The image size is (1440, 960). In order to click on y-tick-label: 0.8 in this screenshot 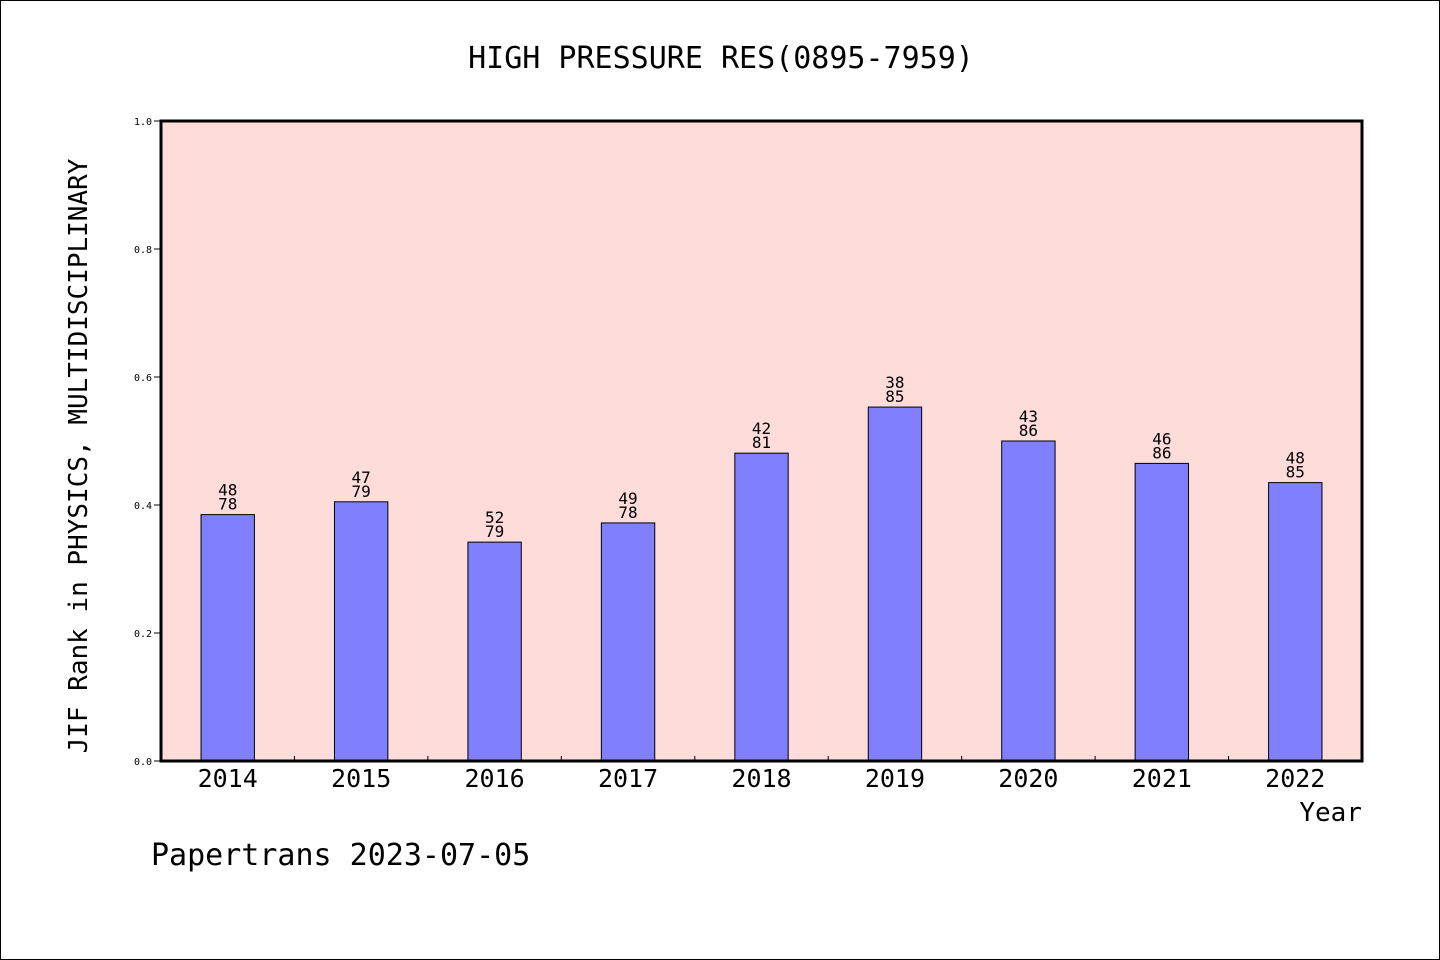, I will do `click(143, 250)`.